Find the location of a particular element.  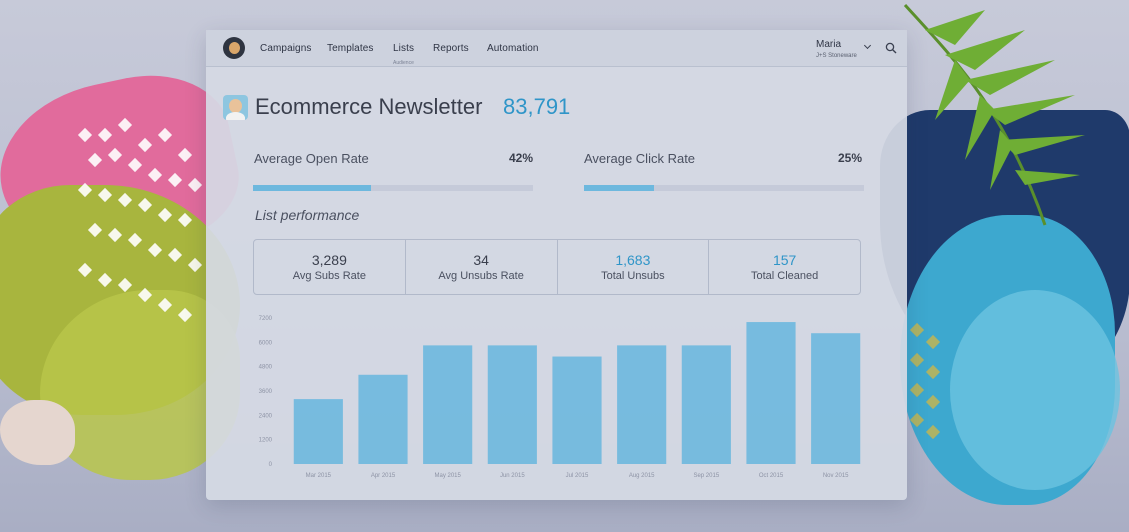

stat-total-unsubs: 1,683 Total Unsubs is located at coordinates (634, 267).